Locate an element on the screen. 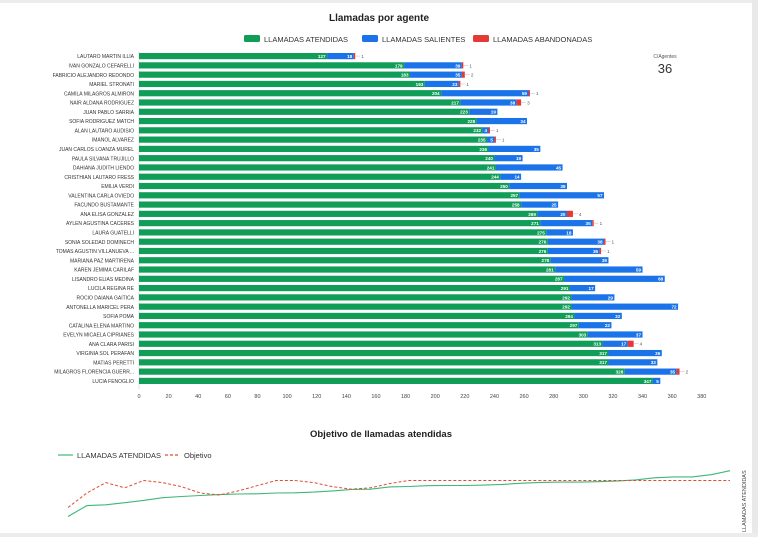 The height and width of the screenshot is (537, 758). bar-attended-label: 313 is located at coordinates (597, 344).